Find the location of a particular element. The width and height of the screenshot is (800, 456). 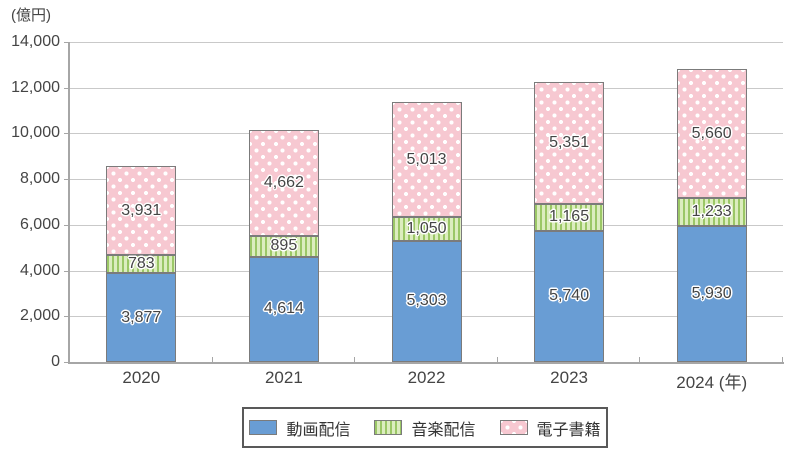

segment-value-label: 895 is located at coordinates (284, 246).